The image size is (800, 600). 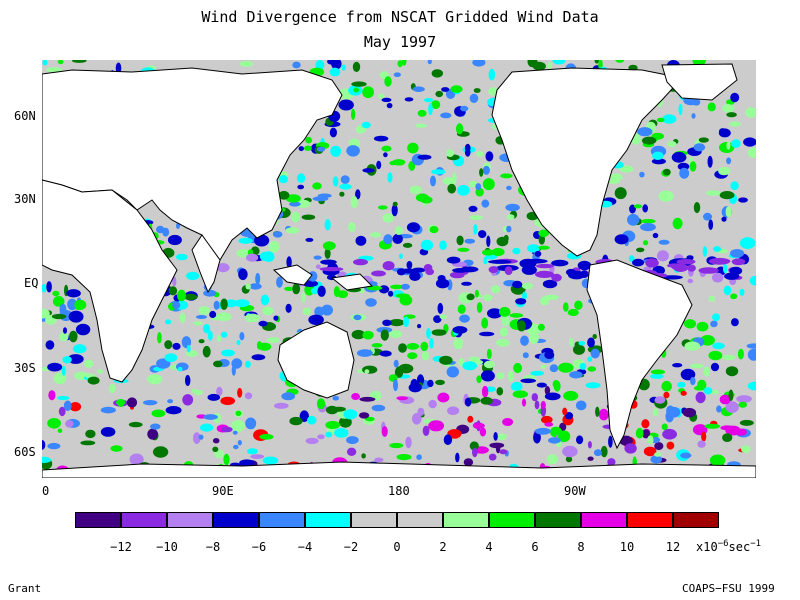 I want to click on land-south-america, so click(x=639, y=354).